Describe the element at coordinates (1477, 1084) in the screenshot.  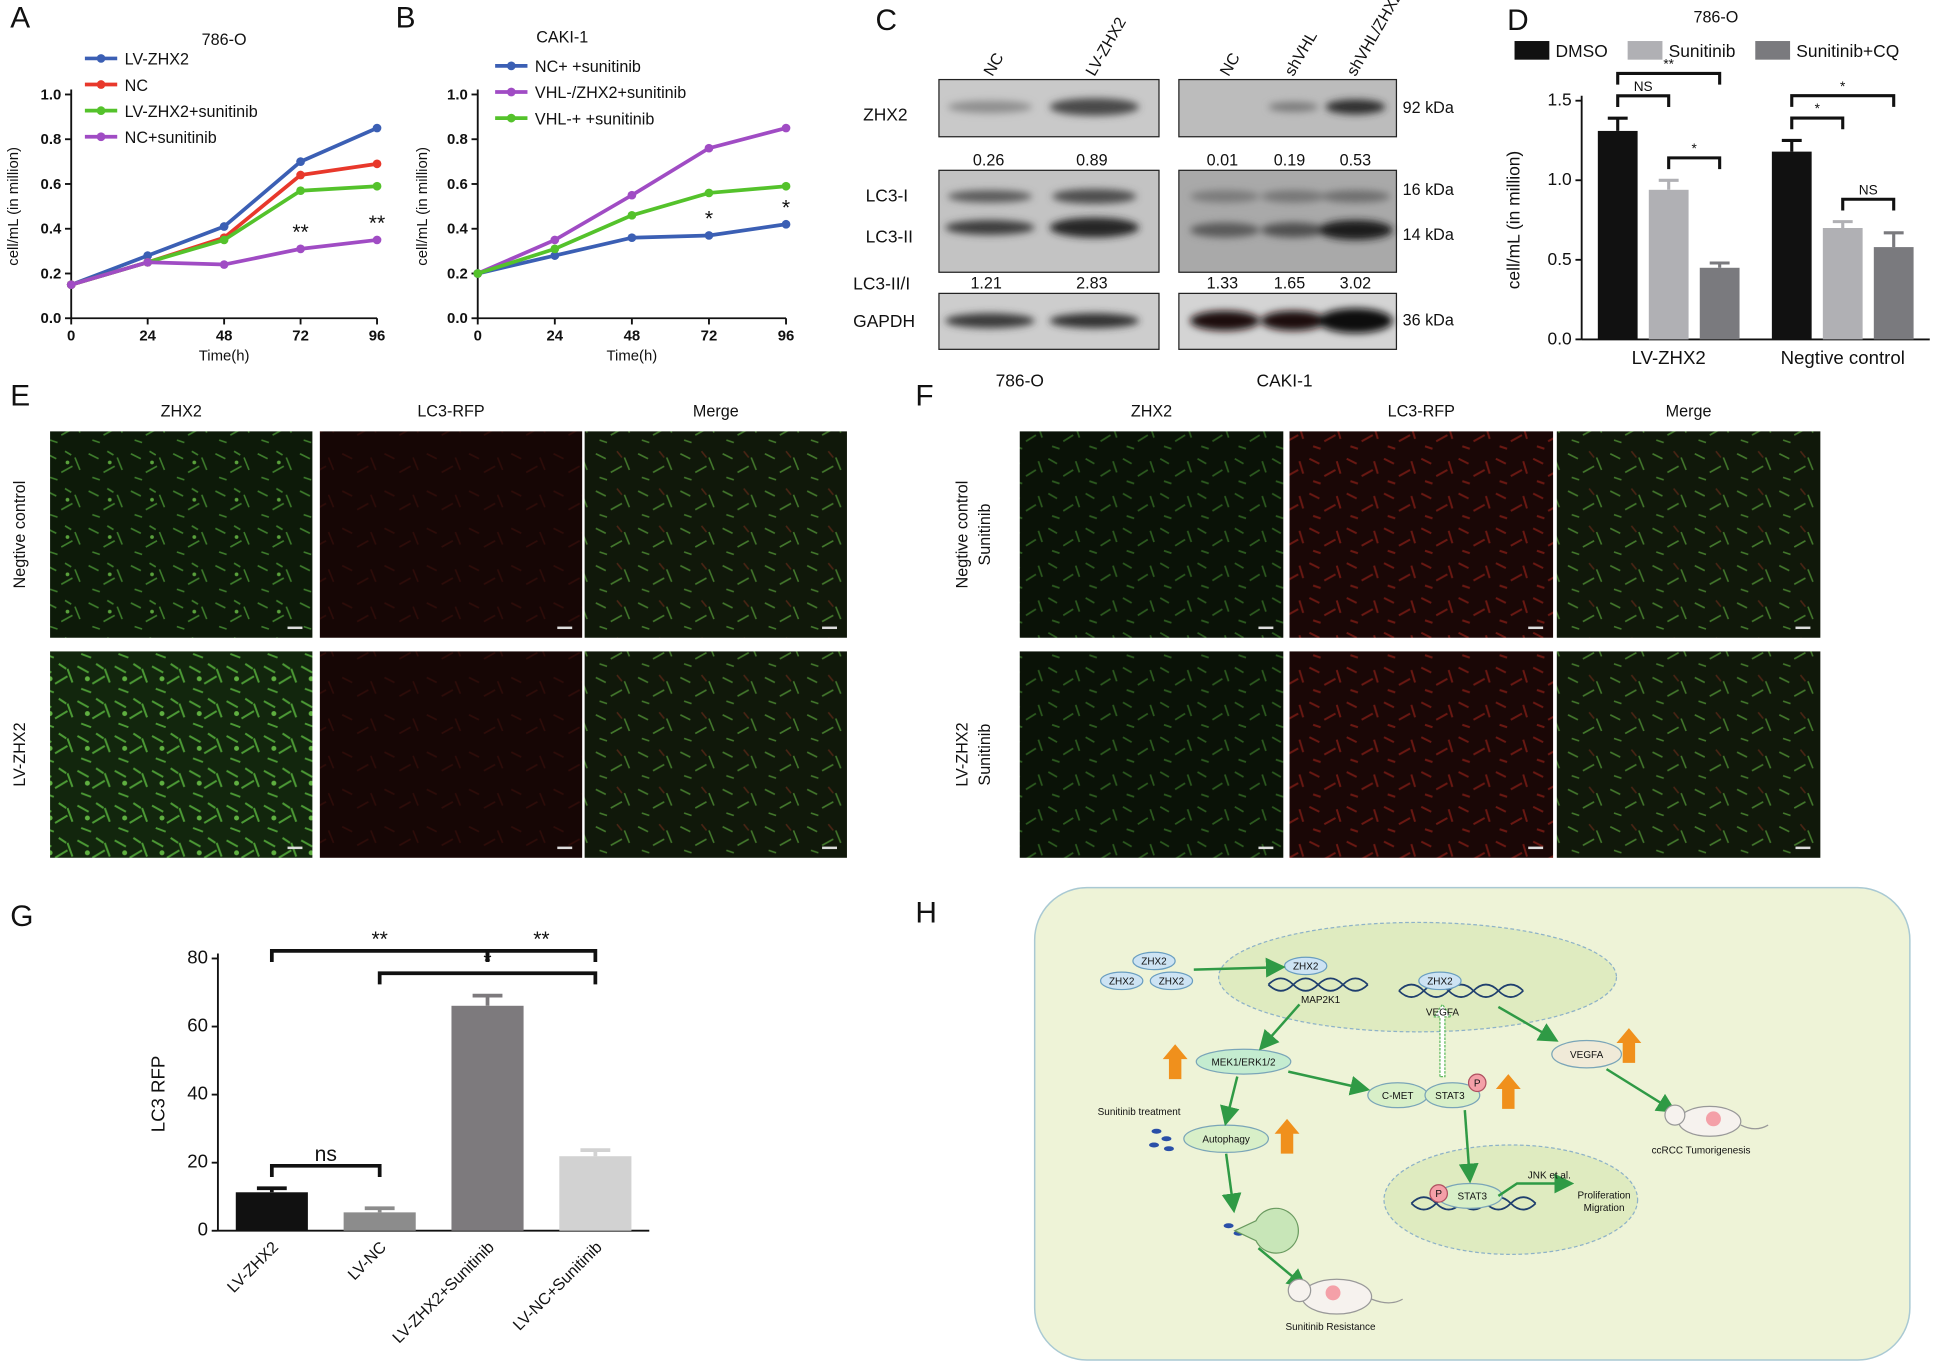
I see `node-label: P` at that location.